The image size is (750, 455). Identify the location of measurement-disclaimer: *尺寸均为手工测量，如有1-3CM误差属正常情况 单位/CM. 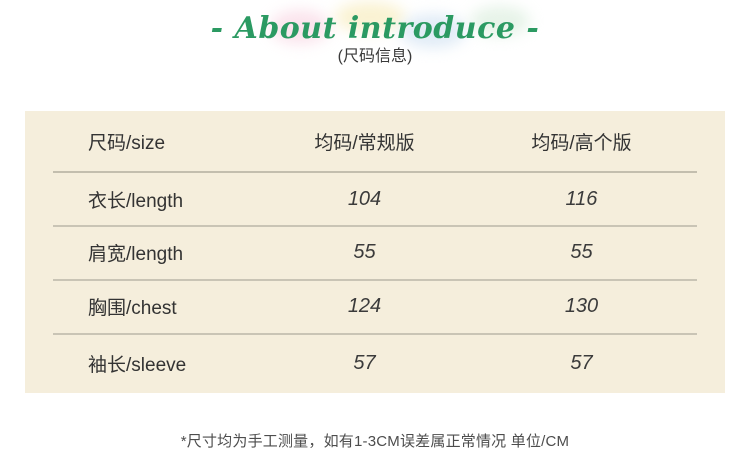
(375, 441).